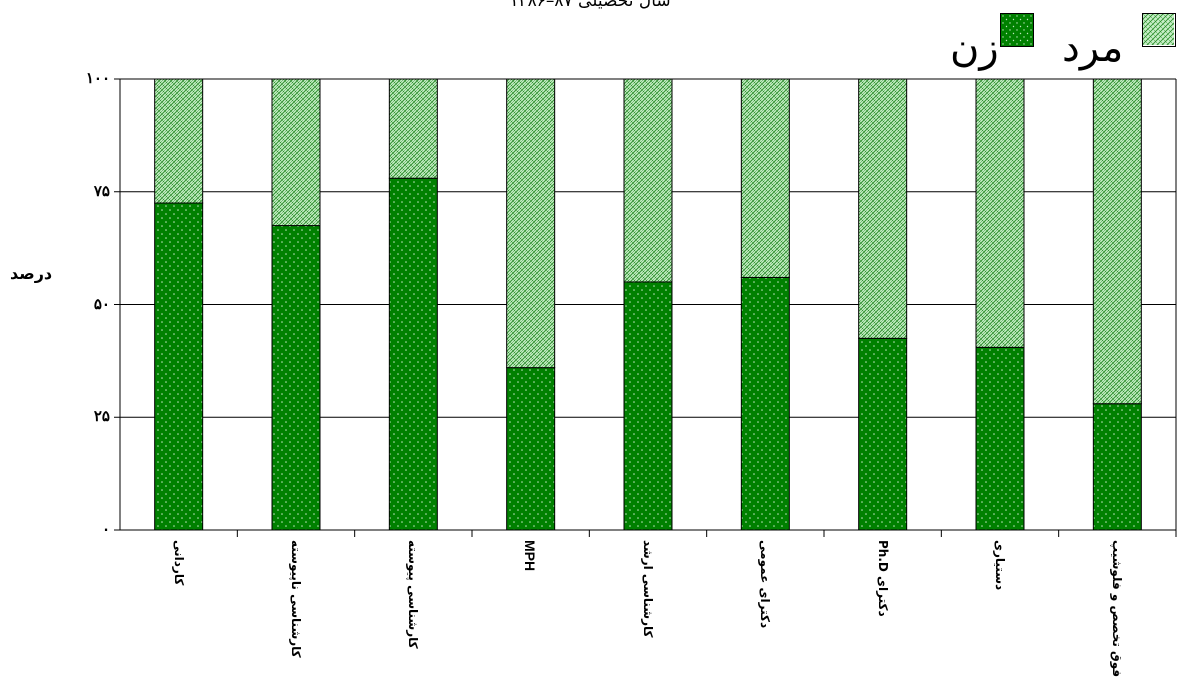 The width and height of the screenshot is (1181, 677). What do you see at coordinates (296, 599) in the screenshot?
I see `x-tick-label: کارشناسی ناپیوسته` at bounding box center [296, 599].